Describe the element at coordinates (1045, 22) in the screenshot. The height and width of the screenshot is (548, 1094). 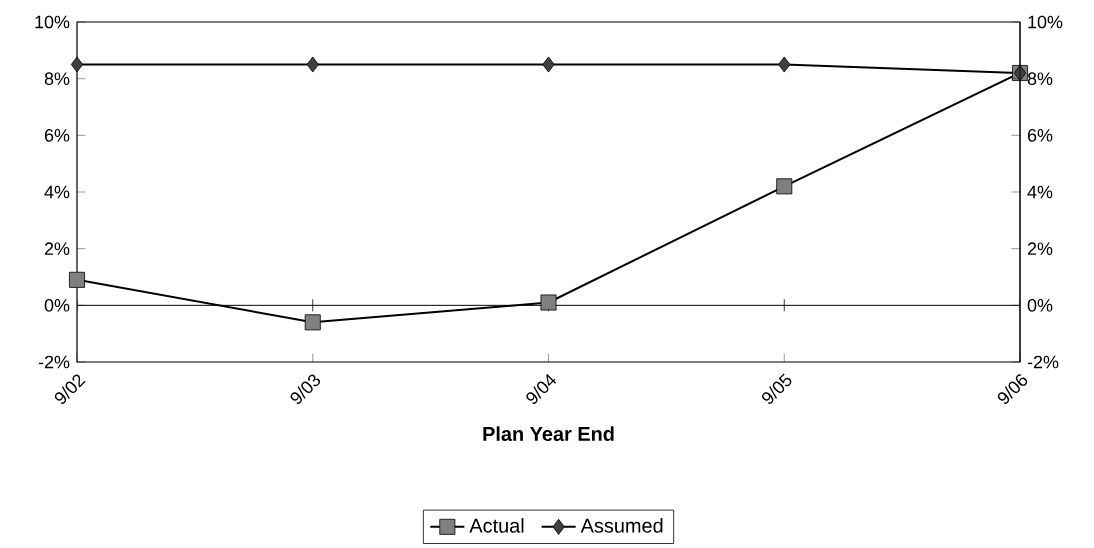
I see `y-tick-label: 10%` at that location.